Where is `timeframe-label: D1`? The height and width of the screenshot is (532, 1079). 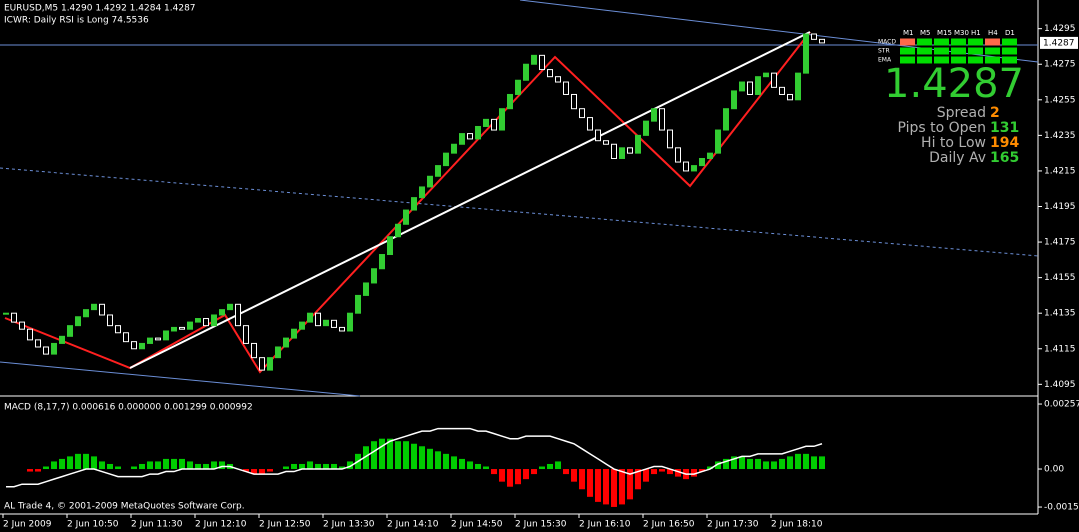 timeframe-label: D1 is located at coordinates (1010, 33).